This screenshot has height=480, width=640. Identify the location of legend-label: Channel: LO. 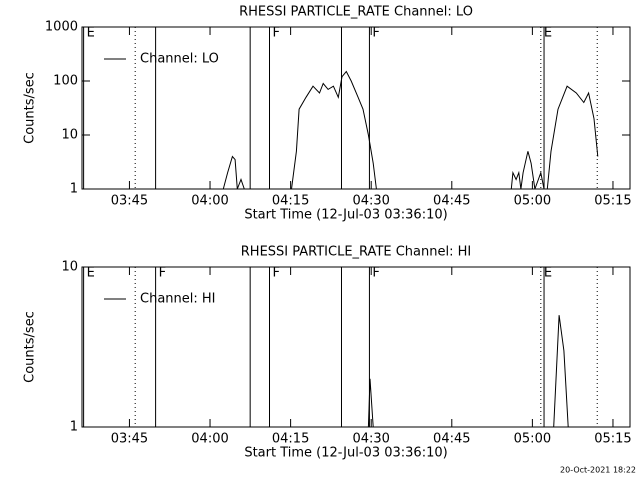
(179, 59).